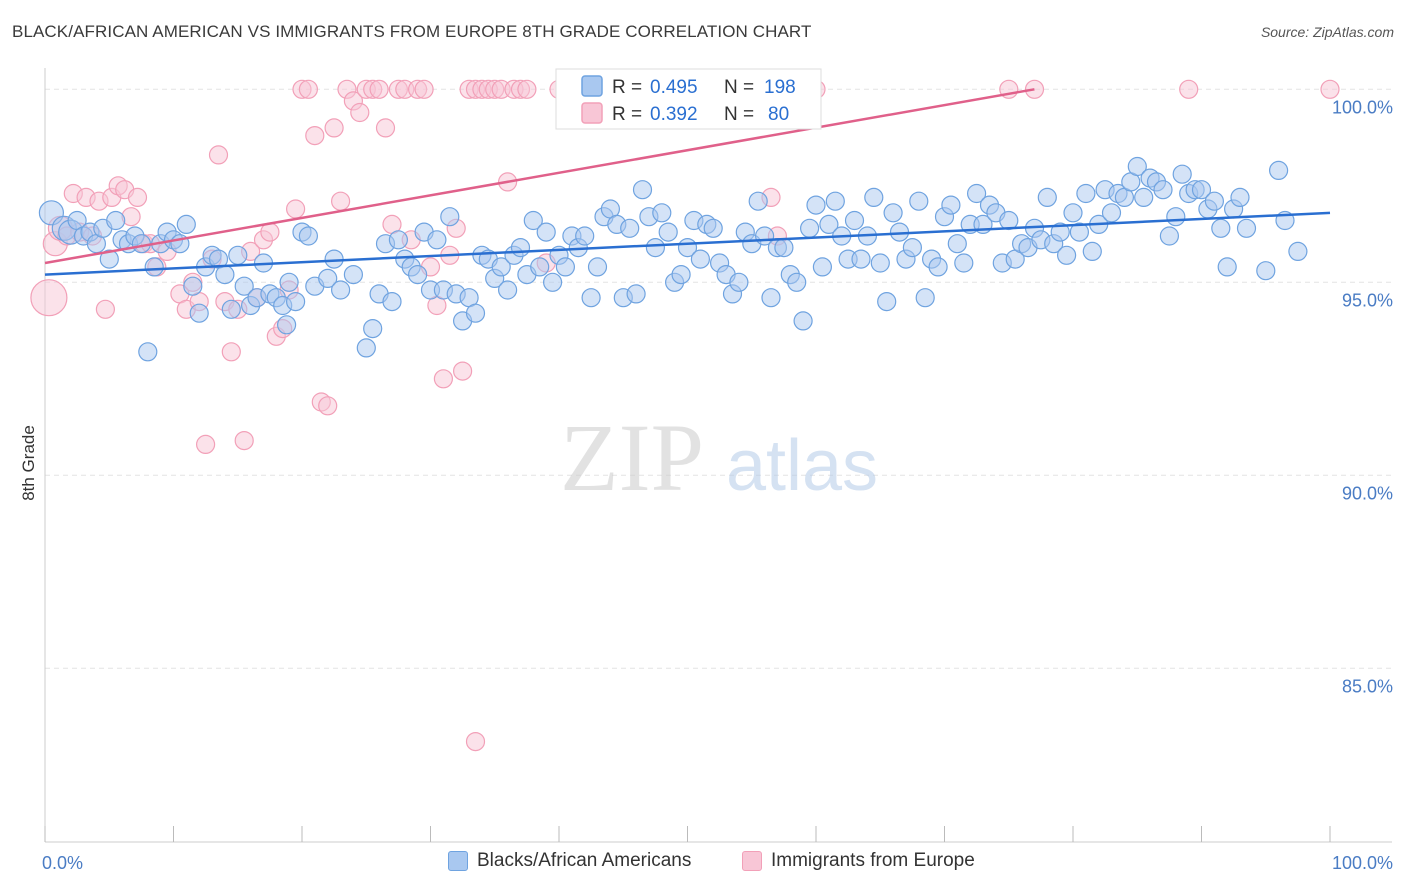 Image resolution: width=1406 pixels, height=892 pixels. Describe the element at coordinates (1367, 300) in the screenshot. I see `y-tick-label-1: 95.0%` at that location.